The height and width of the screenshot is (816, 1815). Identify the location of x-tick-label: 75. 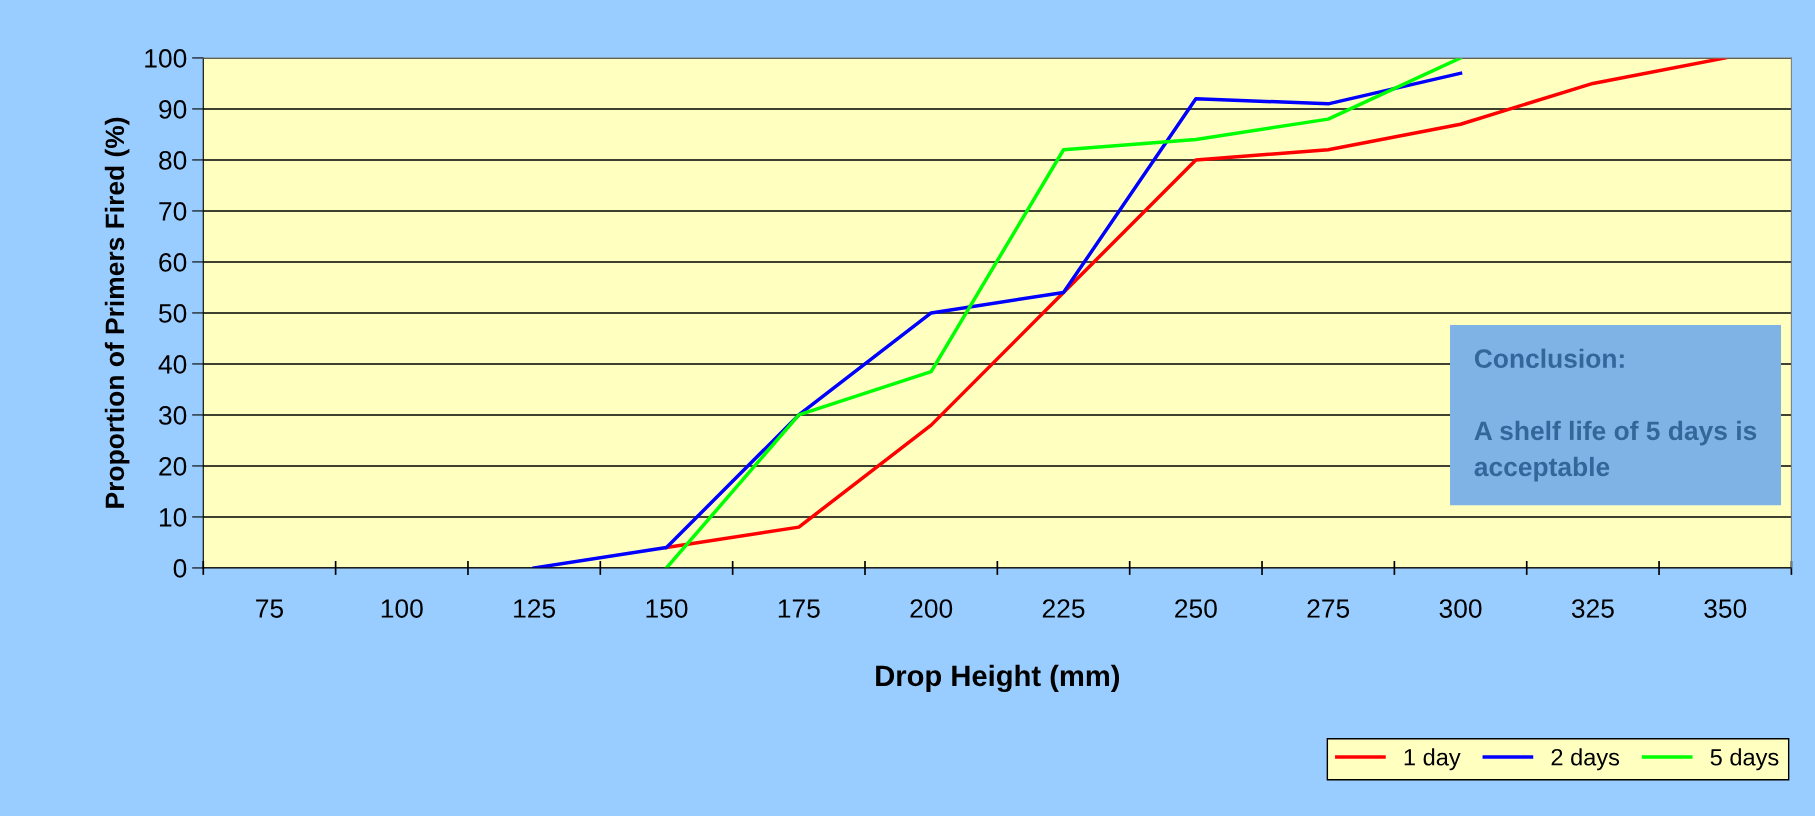
(270, 608).